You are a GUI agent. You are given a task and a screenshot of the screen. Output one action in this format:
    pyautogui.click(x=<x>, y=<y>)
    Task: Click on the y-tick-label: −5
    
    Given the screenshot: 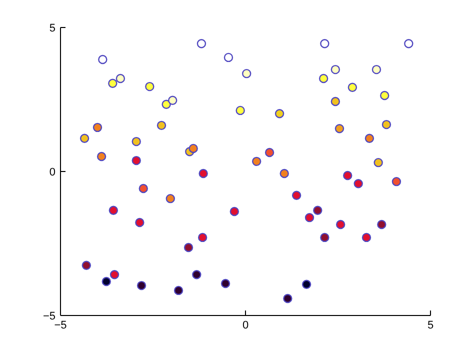 What is the action you would take?
    pyautogui.click(x=49, y=316)
    